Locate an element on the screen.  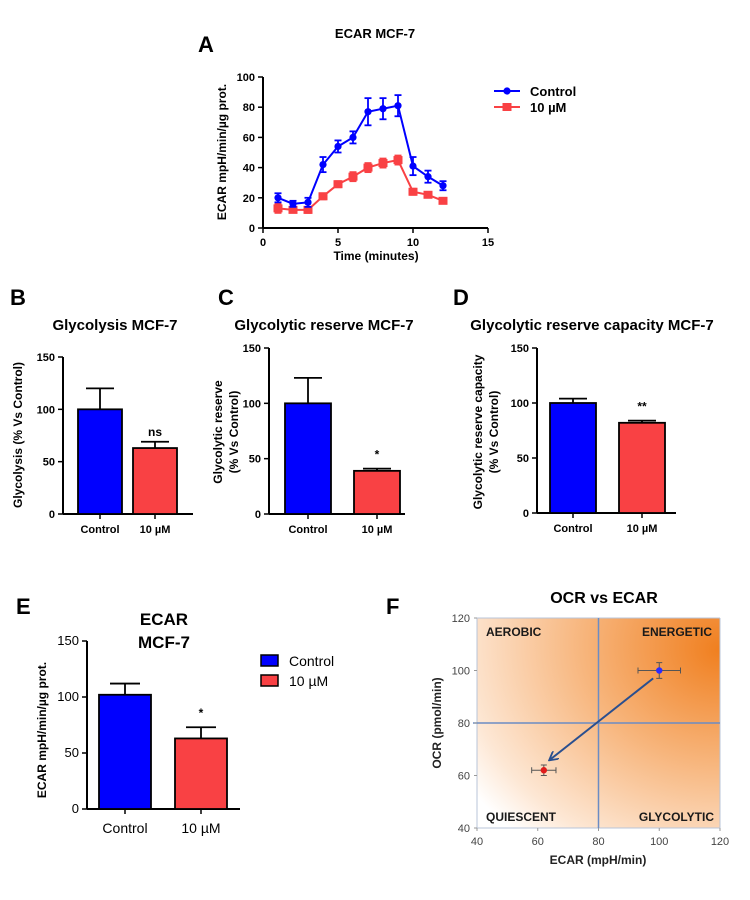
chart-c-significance-label: * is located at coordinates (377, 455).